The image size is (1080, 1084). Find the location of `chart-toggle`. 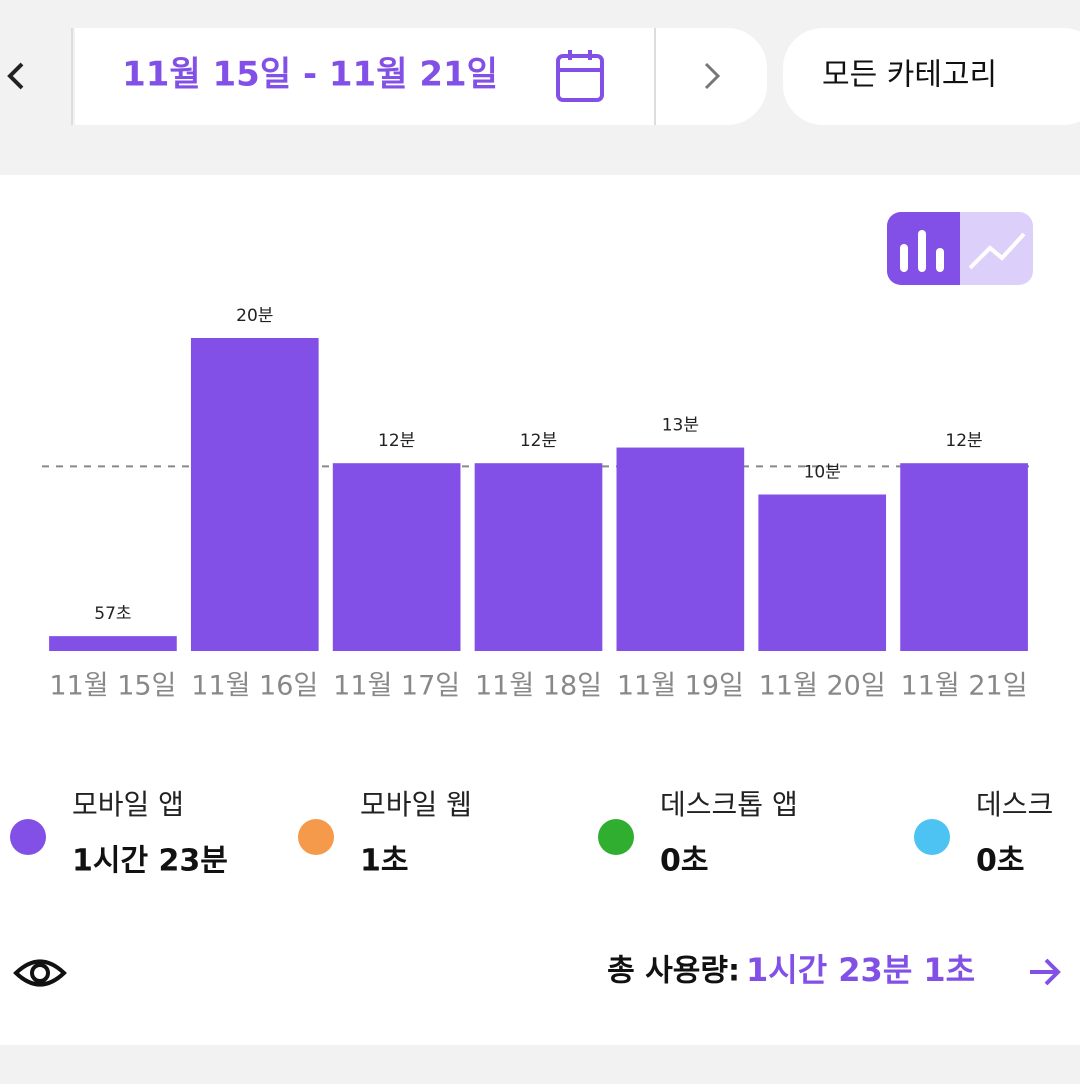

chart-toggle is located at coordinates (960, 248).